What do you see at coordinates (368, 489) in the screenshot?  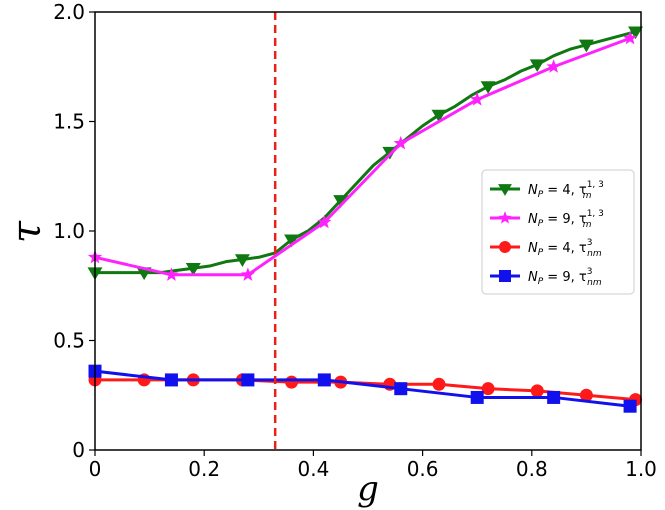 I see `x-axis-label: g` at bounding box center [368, 489].